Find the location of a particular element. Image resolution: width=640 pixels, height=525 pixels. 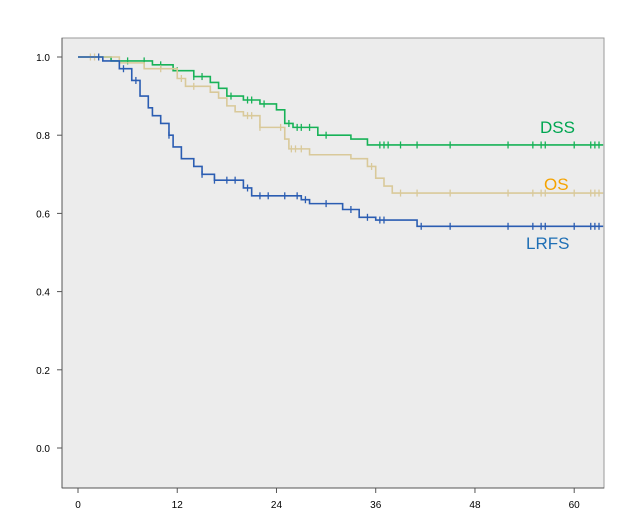

series-label-lrfs: LRFS is located at coordinates (547, 243).